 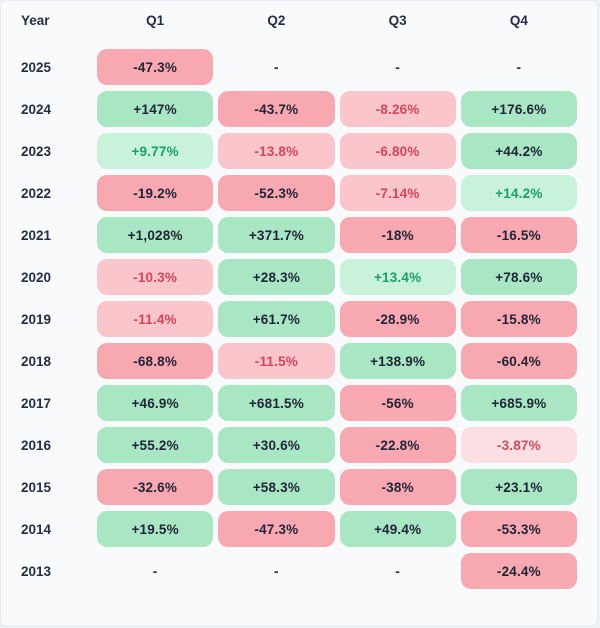 What do you see at coordinates (36, 109) in the screenshot?
I see `year-label: 2024` at bounding box center [36, 109].